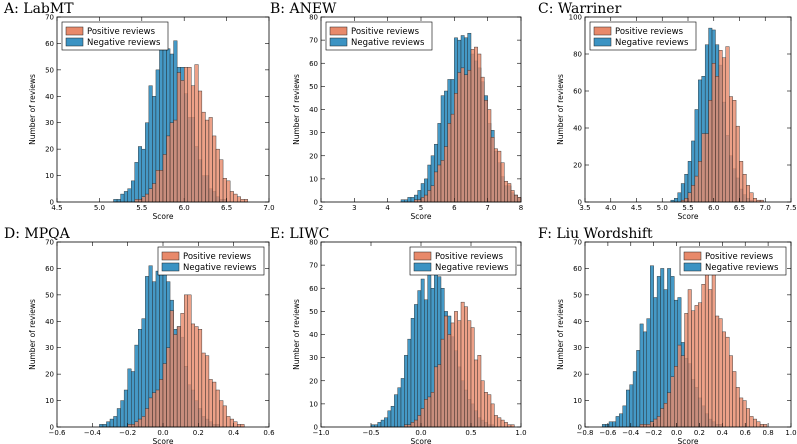 This screenshot has height=444, width=797. What do you see at coordinates (269, 433) in the screenshot?
I see `x-tick-label: 0.6` at bounding box center [269, 433].